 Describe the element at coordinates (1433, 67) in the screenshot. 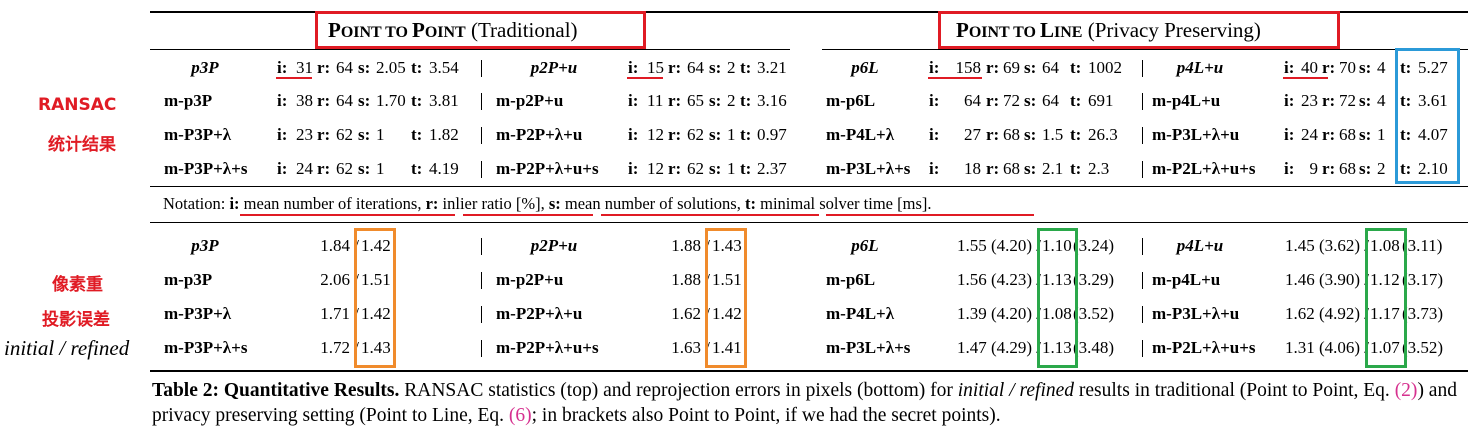

I see `ransac-p2l-time-b: 5.27` at that location.